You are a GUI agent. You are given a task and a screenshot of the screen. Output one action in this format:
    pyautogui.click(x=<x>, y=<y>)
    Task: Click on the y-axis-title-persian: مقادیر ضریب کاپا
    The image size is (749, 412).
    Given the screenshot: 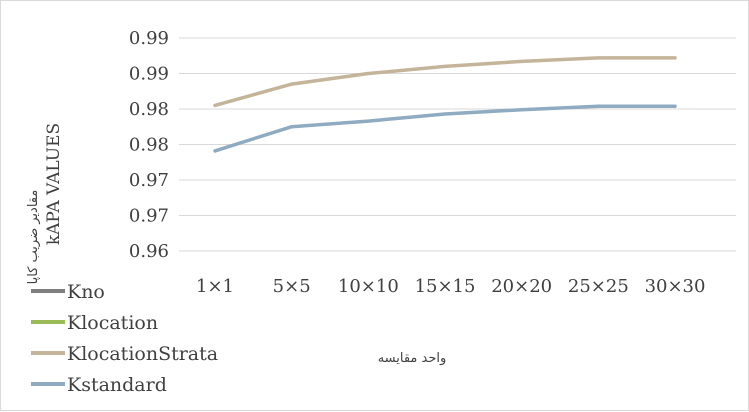 What is the action you would take?
    pyautogui.click(x=33, y=237)
    